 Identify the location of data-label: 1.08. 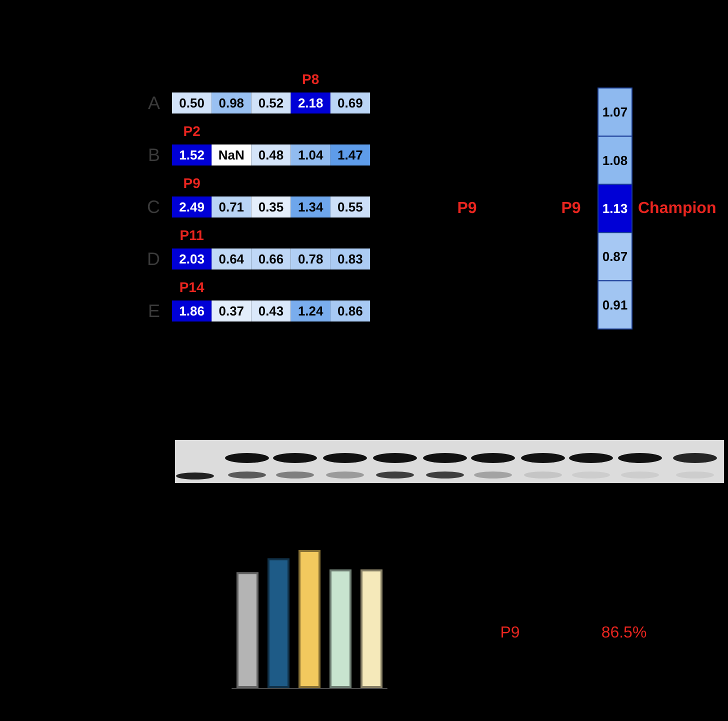
(615, 160).